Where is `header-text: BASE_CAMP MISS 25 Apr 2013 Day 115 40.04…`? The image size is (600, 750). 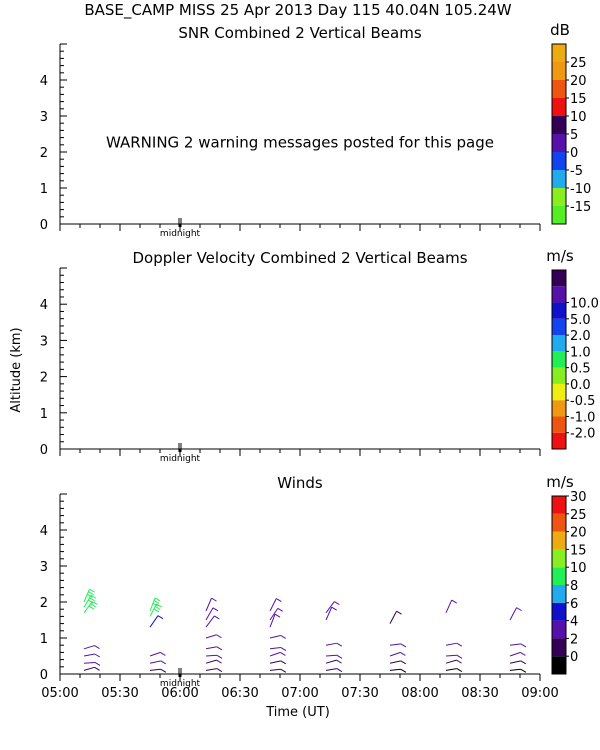 header-text: BASE_CAMP MISS 25 Apr 2013 Day 115 40.04… is located at coordinates (297, 10).